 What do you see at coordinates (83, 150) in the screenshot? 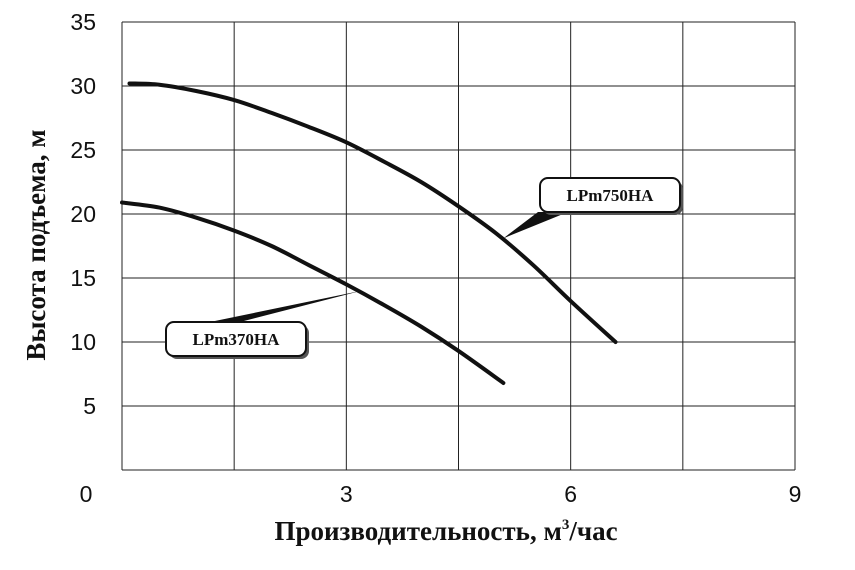
I see `y-tick-label: 25` at bounding box center [83, 150].